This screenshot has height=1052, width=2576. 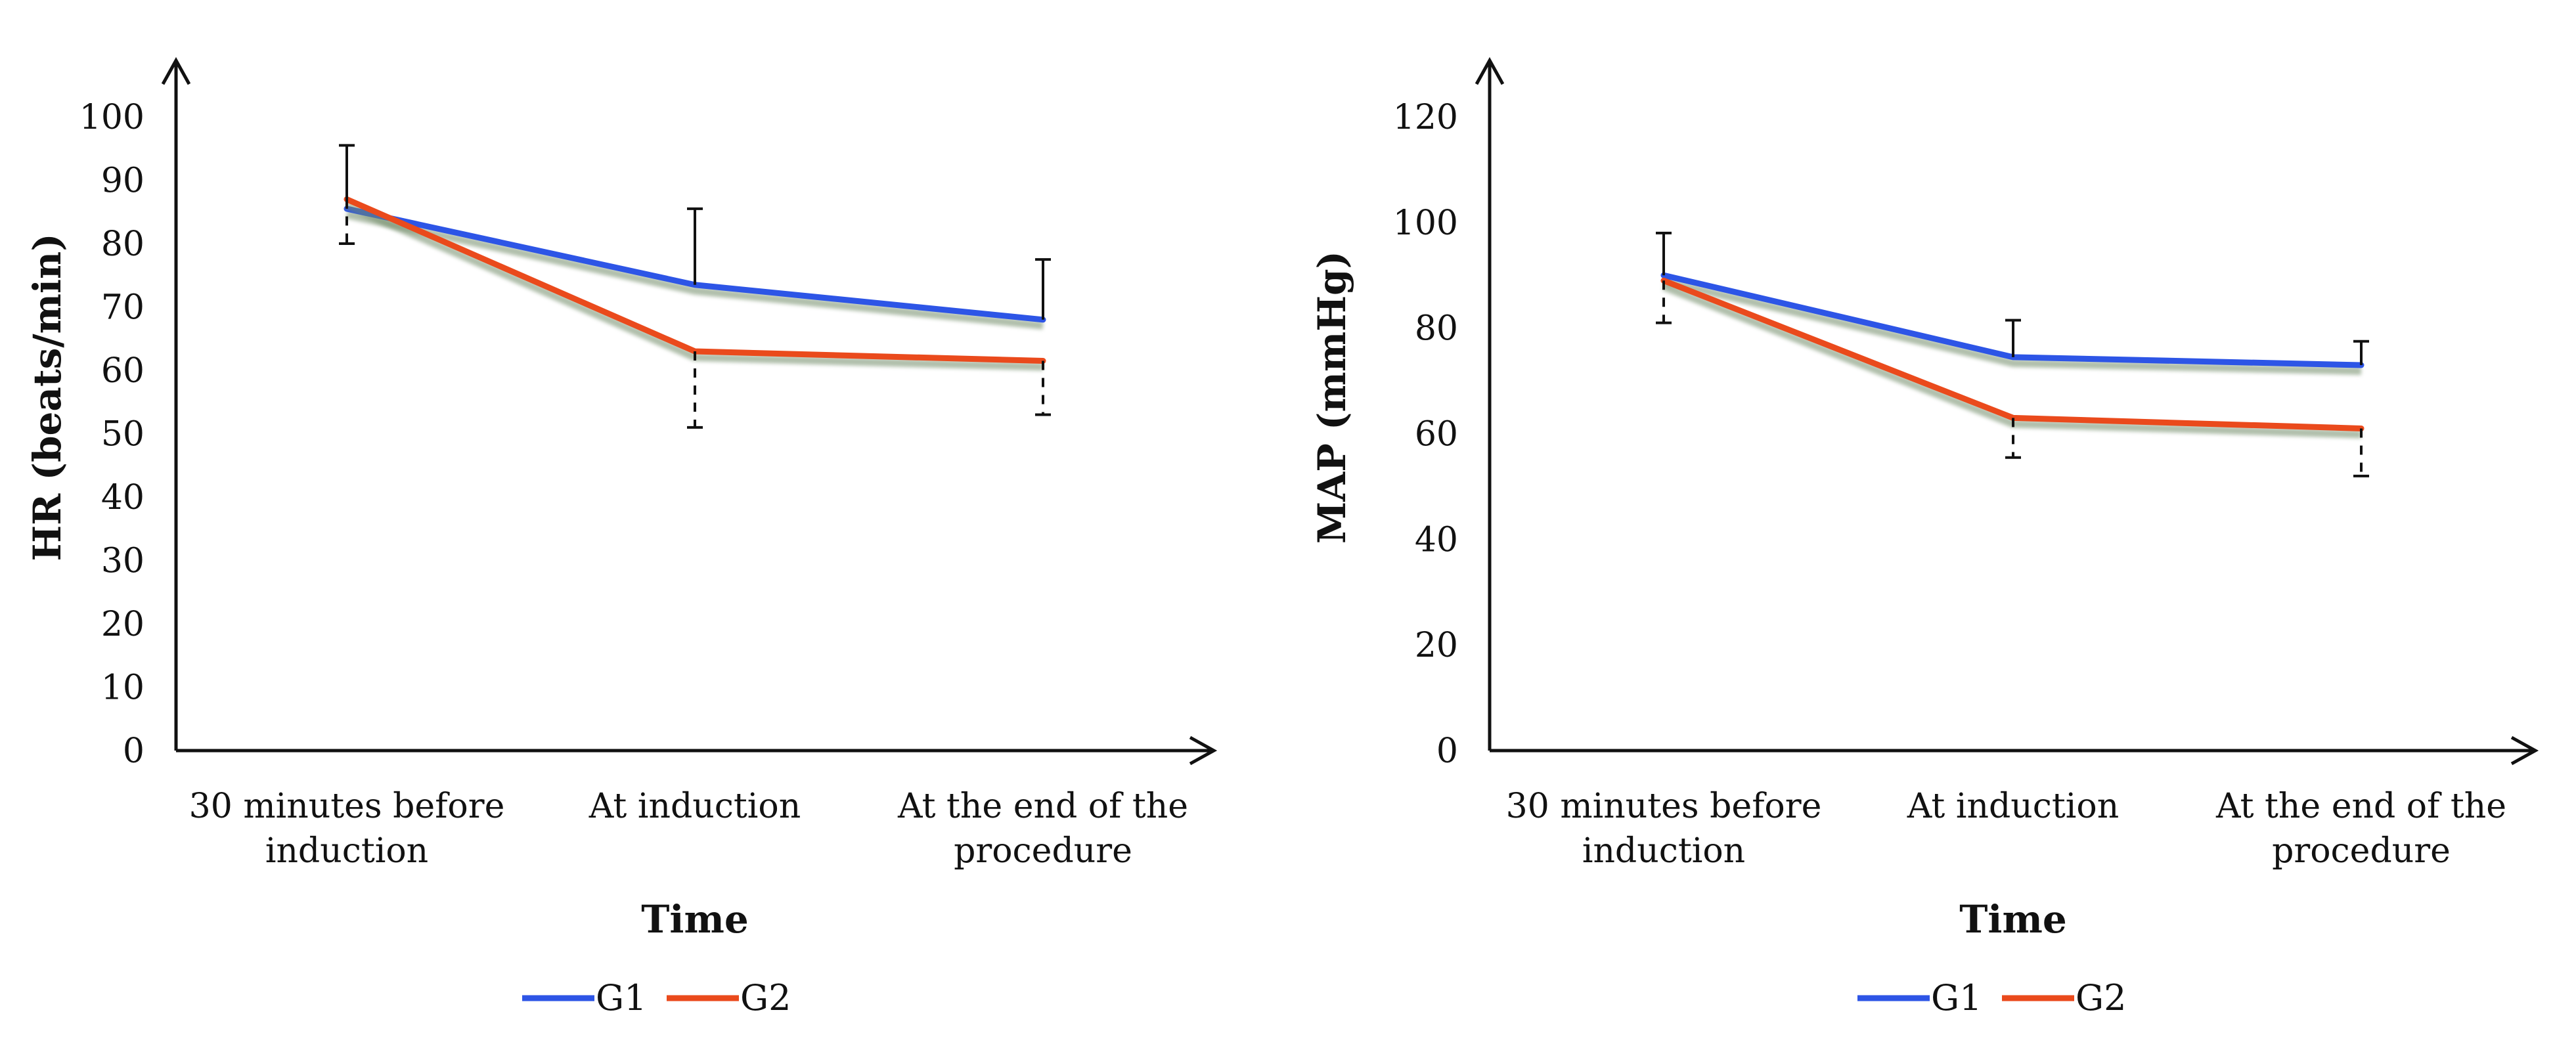 I want to click on map-category-label: procedure, so click(x=2361, y=851).